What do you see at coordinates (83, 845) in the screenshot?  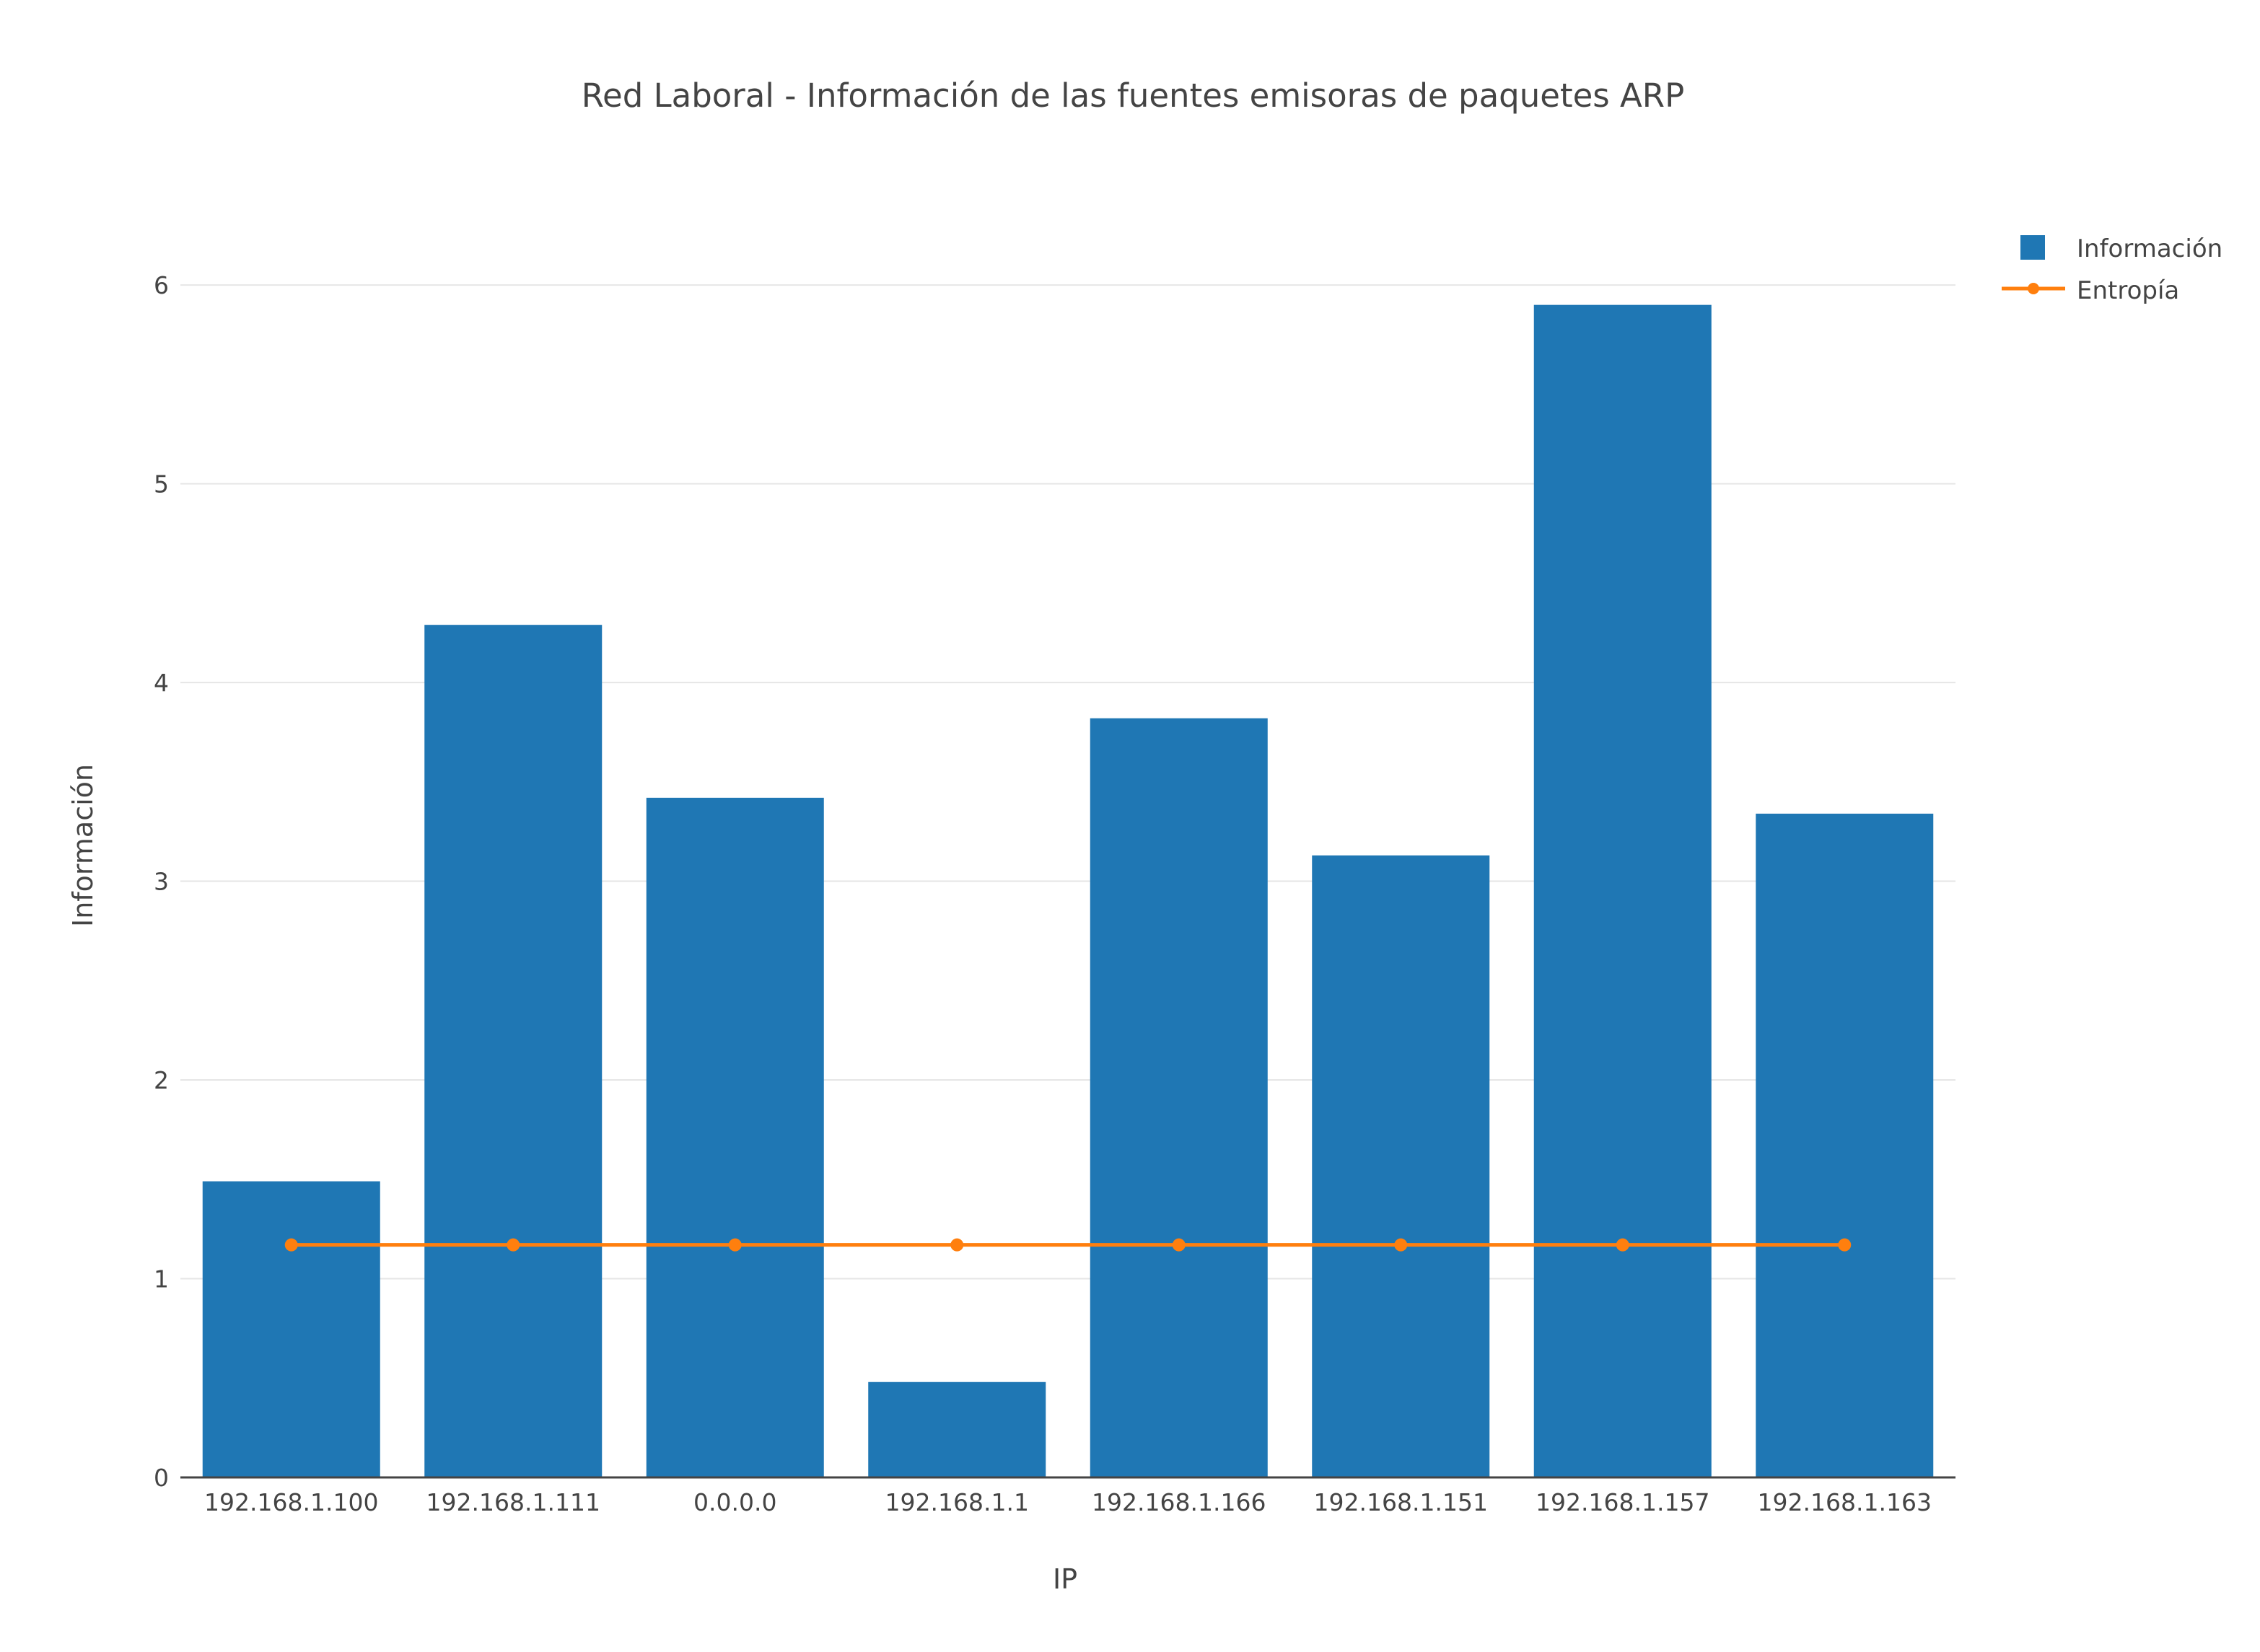 I see `y-axis-title: Información` at bounding box center [83, 845].